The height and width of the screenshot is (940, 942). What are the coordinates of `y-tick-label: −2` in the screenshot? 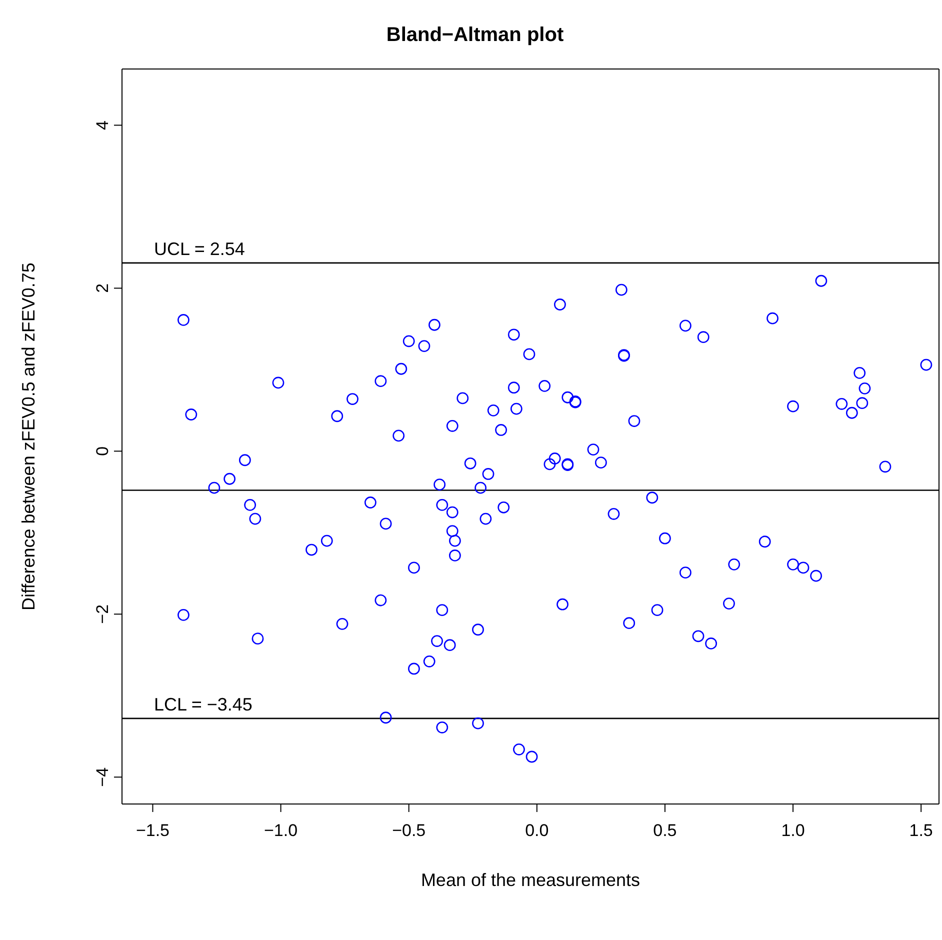 It's located at (102, 614).